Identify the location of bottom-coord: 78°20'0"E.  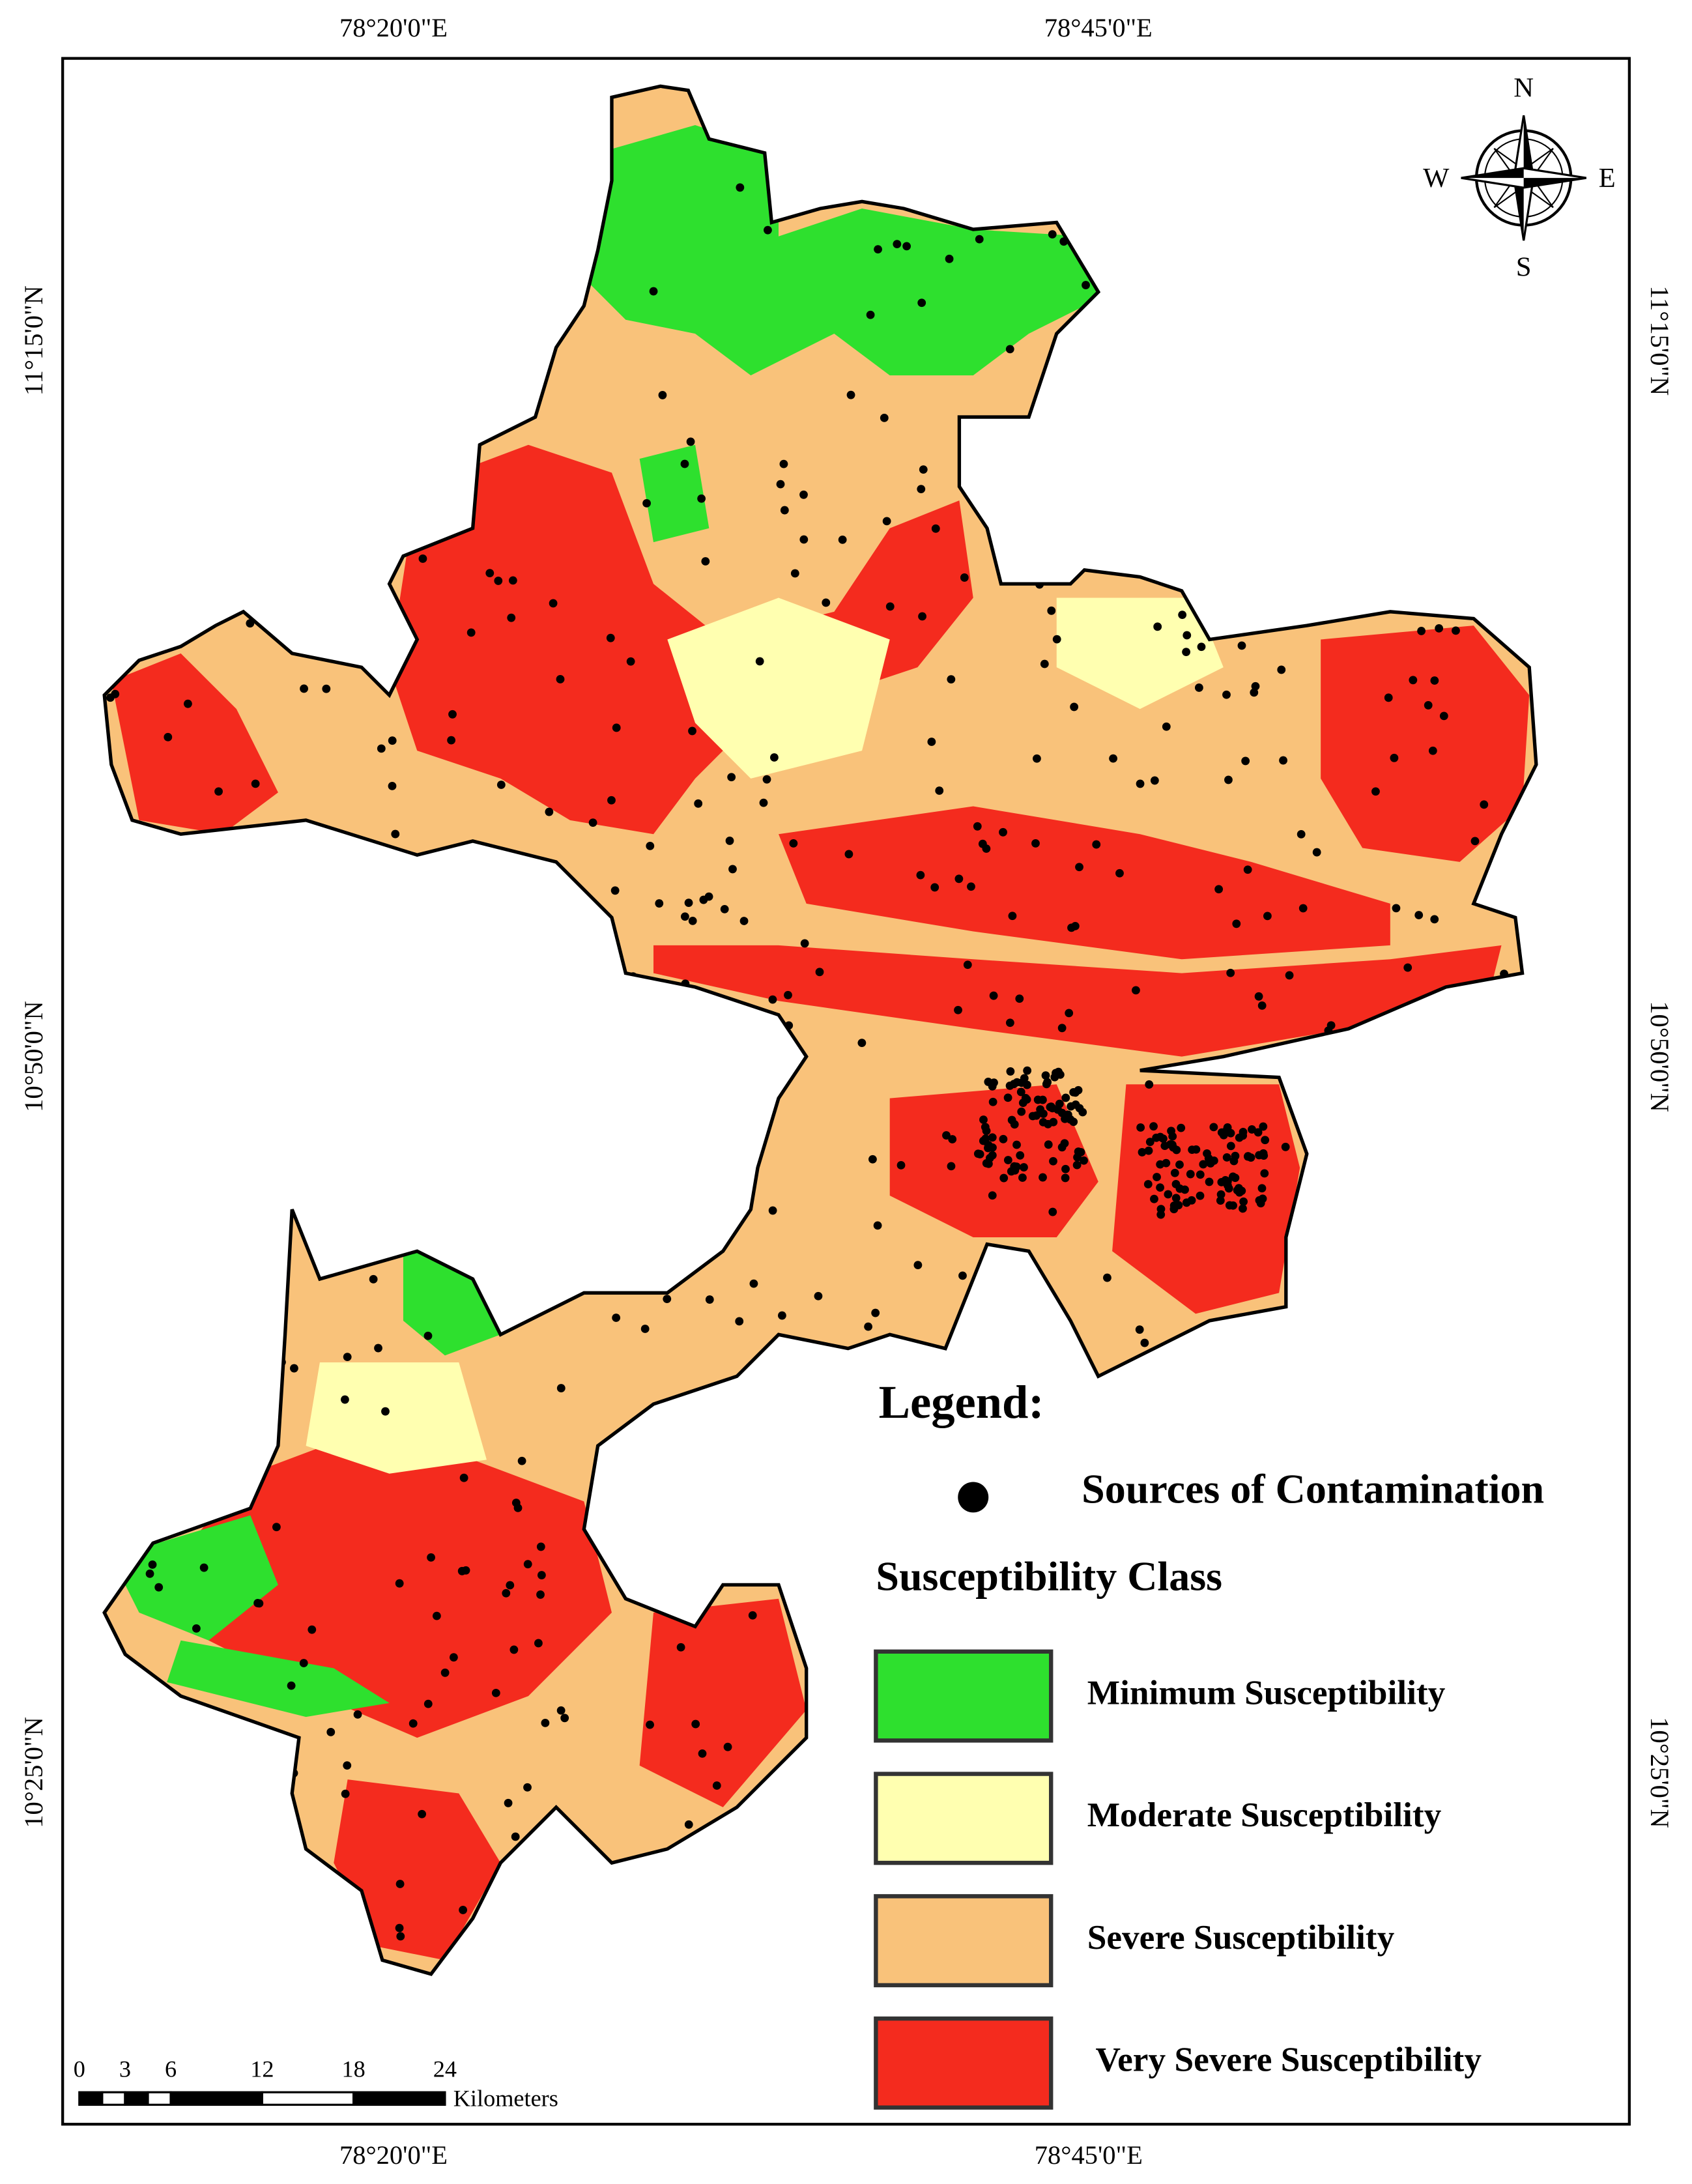
(394, 2155).